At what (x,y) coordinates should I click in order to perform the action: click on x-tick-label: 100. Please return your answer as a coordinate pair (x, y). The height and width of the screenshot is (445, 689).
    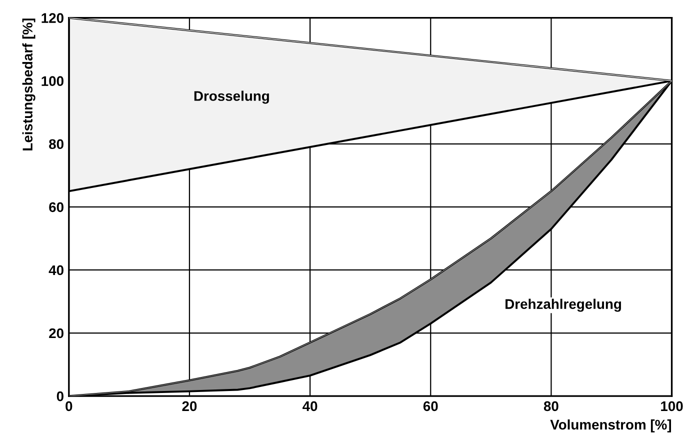
    Looking at the image, I should click on (672, 406).